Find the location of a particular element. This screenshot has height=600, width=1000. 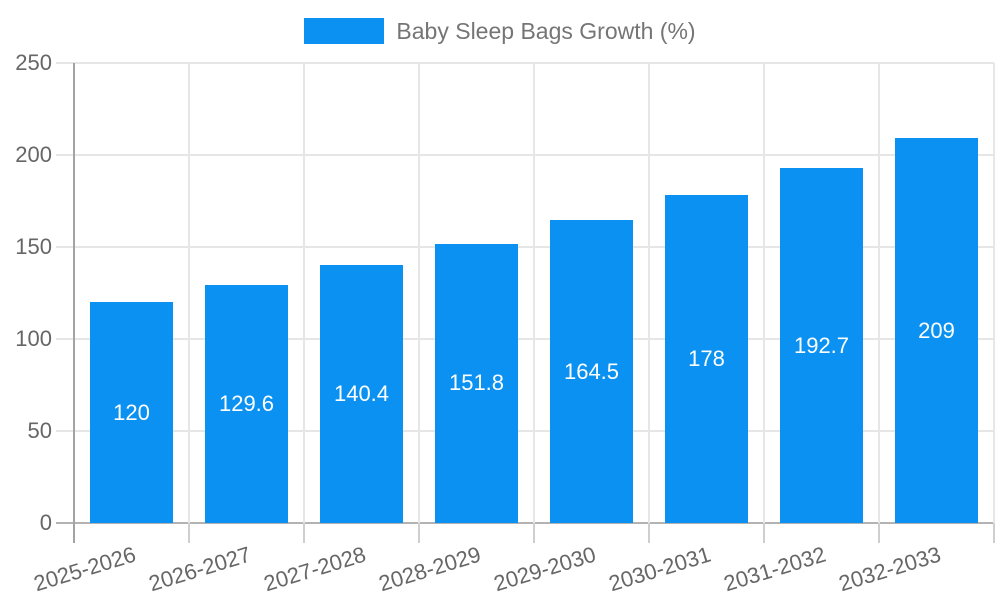

x-axis-category-label: 2025-2026 is located at coordinates (85, 569).